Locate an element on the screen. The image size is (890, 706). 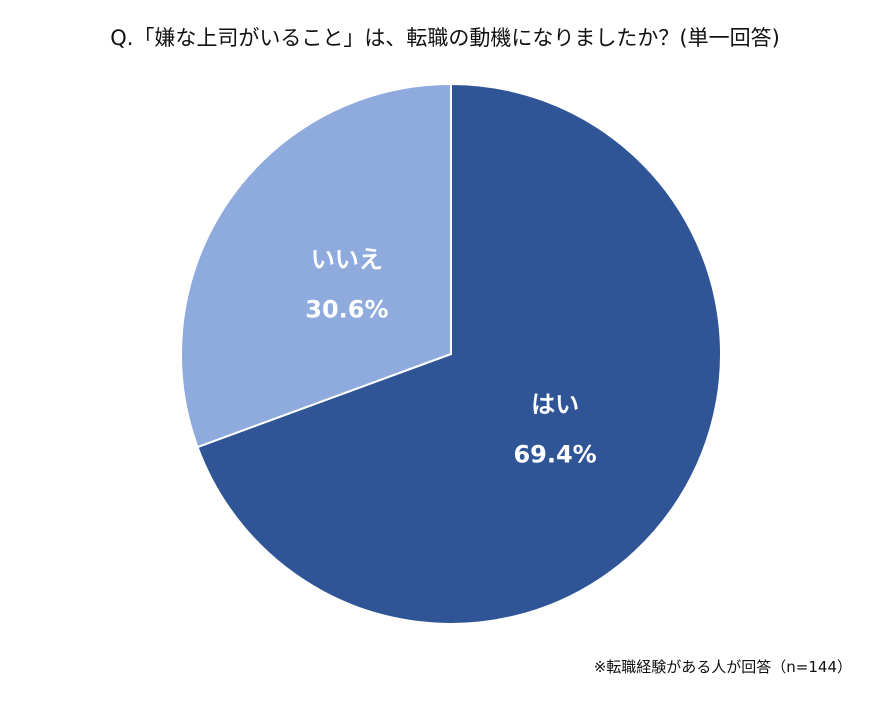
footnote: ※転職経験がある人が回答（n=144） is located at coordinates (722, 667).